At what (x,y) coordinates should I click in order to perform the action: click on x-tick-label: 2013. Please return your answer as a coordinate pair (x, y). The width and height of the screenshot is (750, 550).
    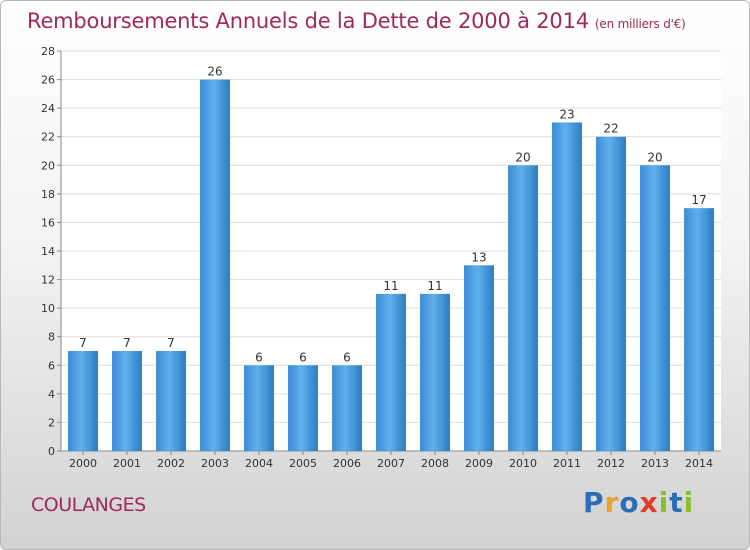
    Looking at the image, I should click on (655, 463).